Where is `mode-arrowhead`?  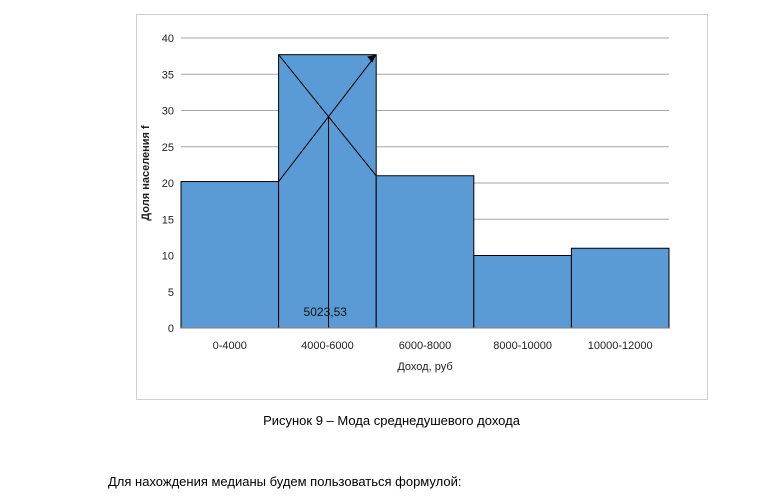 mode-arrowhead is located at coordinates (372, 58).